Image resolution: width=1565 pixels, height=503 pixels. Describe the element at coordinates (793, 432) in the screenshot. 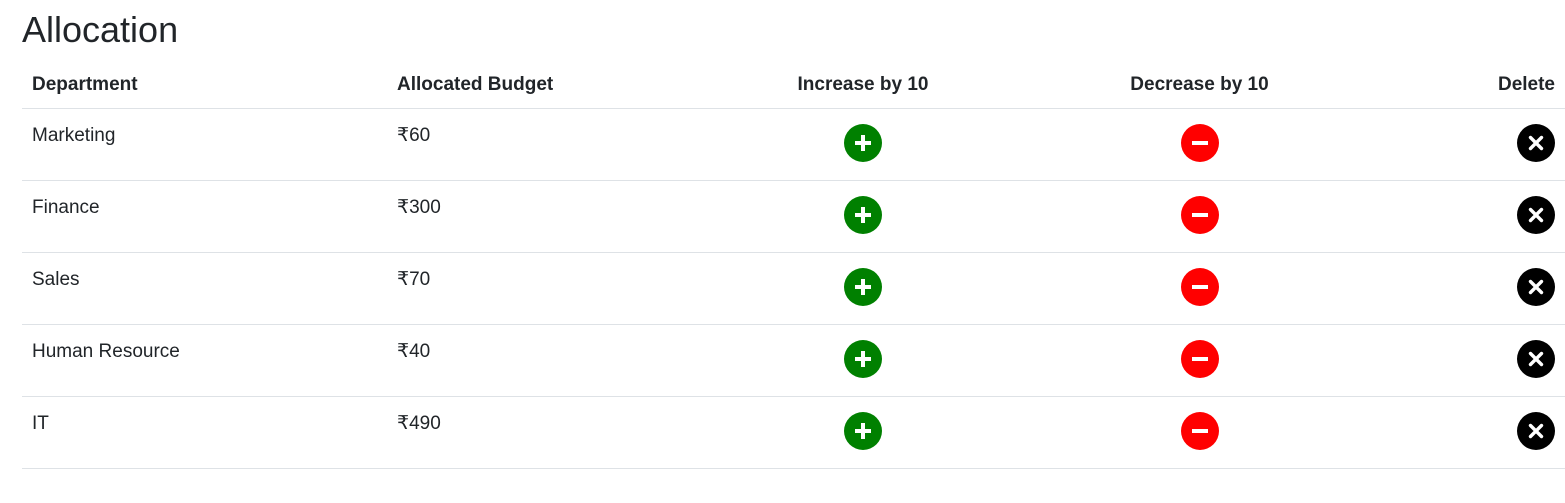

I see `table-row: IT ₹490` at that location.